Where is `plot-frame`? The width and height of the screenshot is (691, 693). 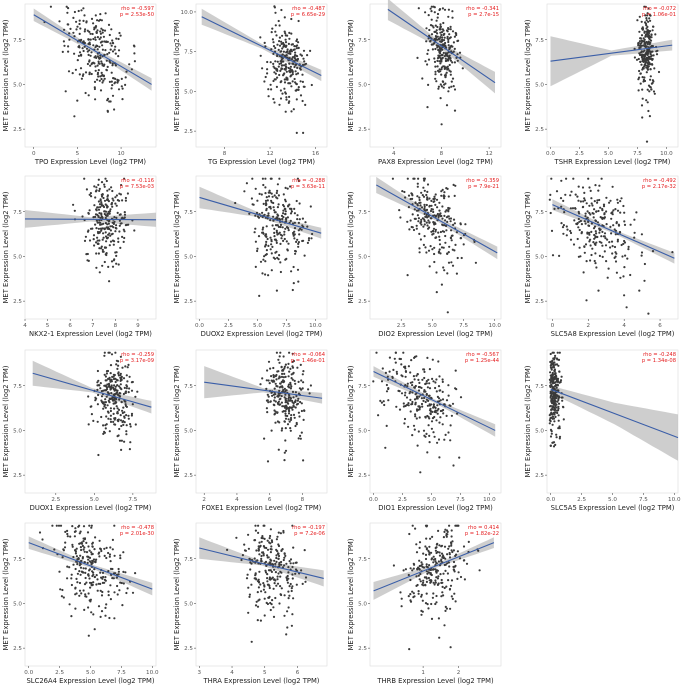 plot-frame is located at coordinates (90, 247).